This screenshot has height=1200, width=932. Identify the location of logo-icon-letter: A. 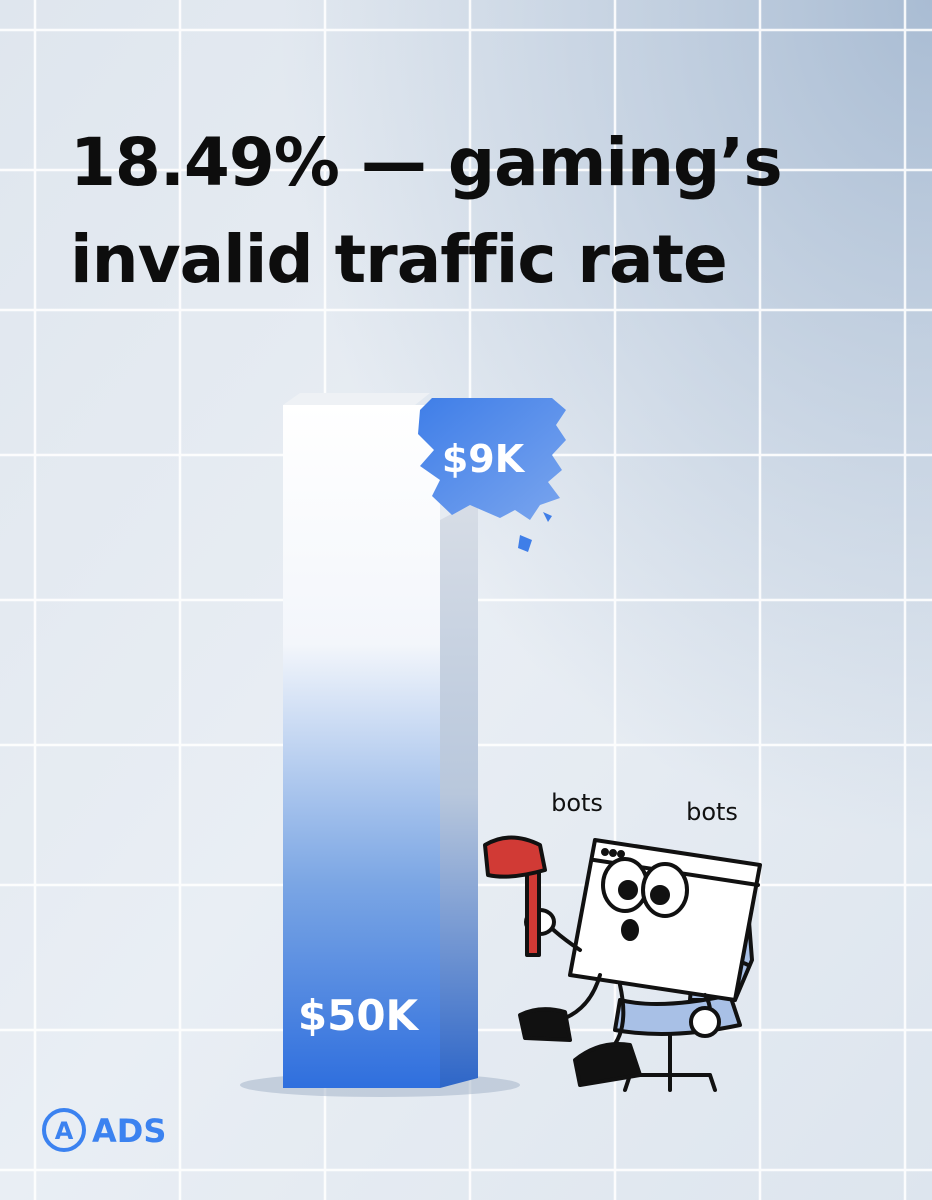
(64, 1131).